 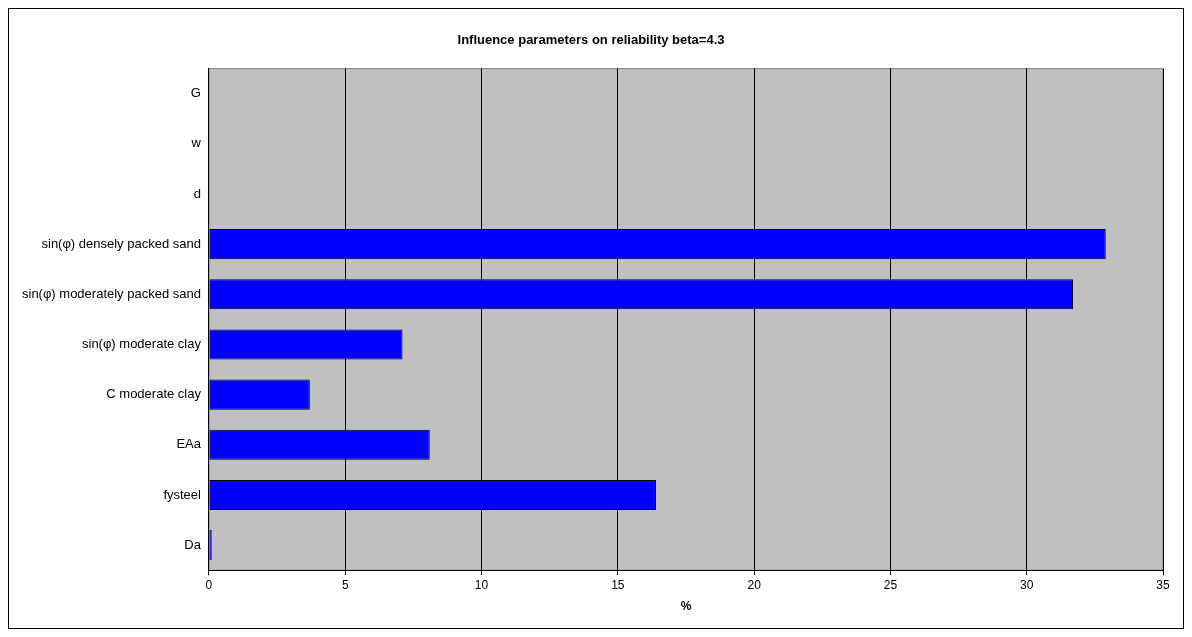 What do you see at coordinates (1163, 584) in the screenshot?
I see `x-tick-label: 35` at bounding box center [1163, 584].